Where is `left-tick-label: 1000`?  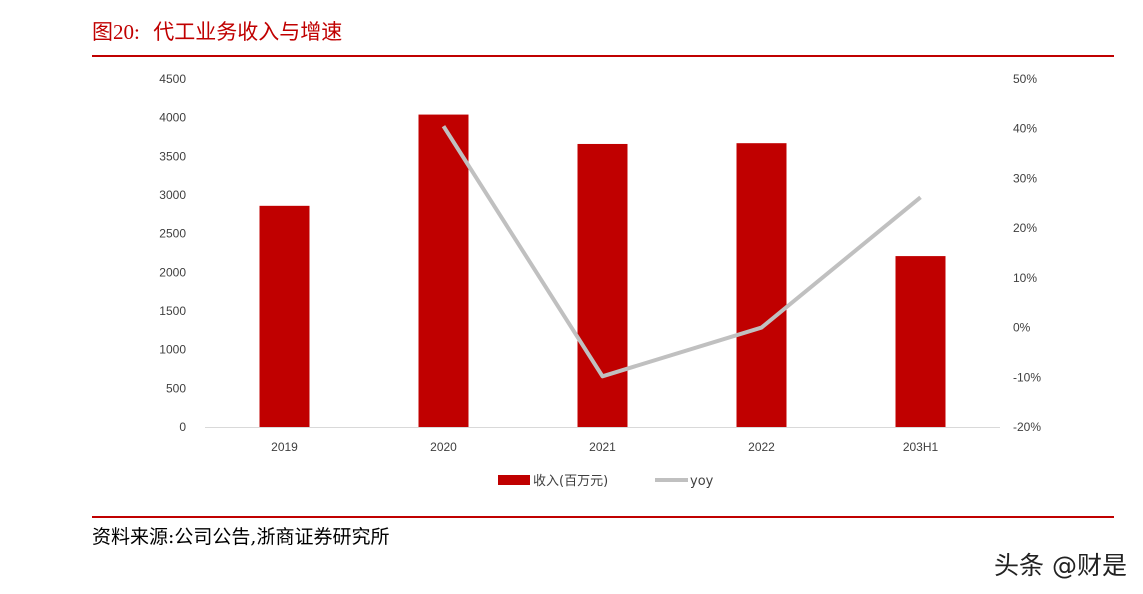
left-tick-label: 1000 is located at coordinates (172, 350).